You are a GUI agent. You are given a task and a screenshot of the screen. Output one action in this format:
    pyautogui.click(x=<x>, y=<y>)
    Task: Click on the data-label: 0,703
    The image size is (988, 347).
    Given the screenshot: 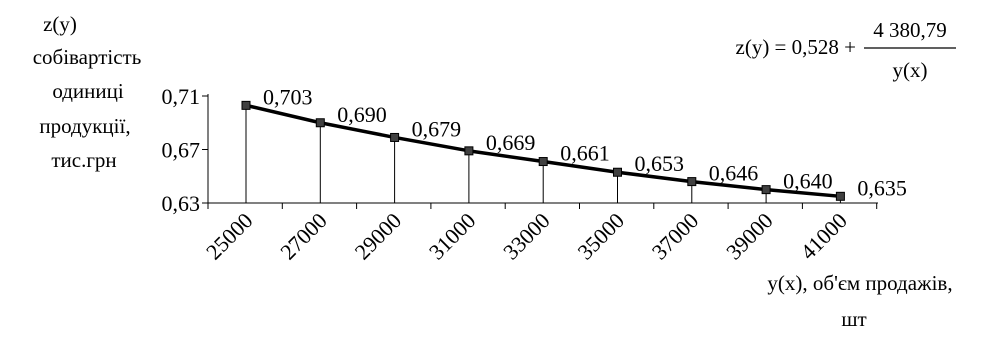 What is the action you would take?
    pyautogui.click(x=288, y=96)
    